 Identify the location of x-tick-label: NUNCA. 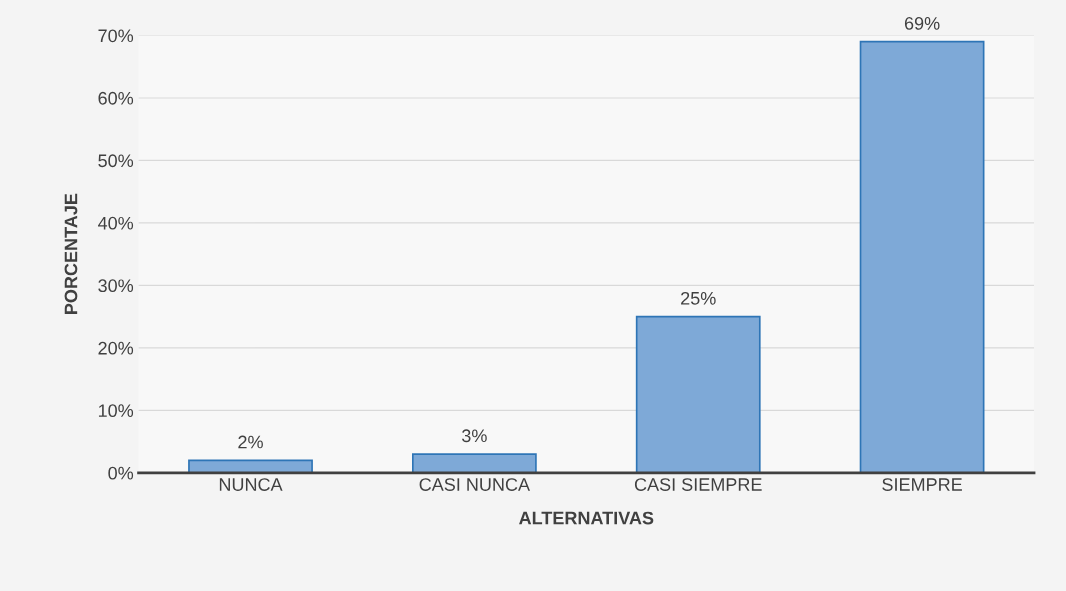
(251, 484).